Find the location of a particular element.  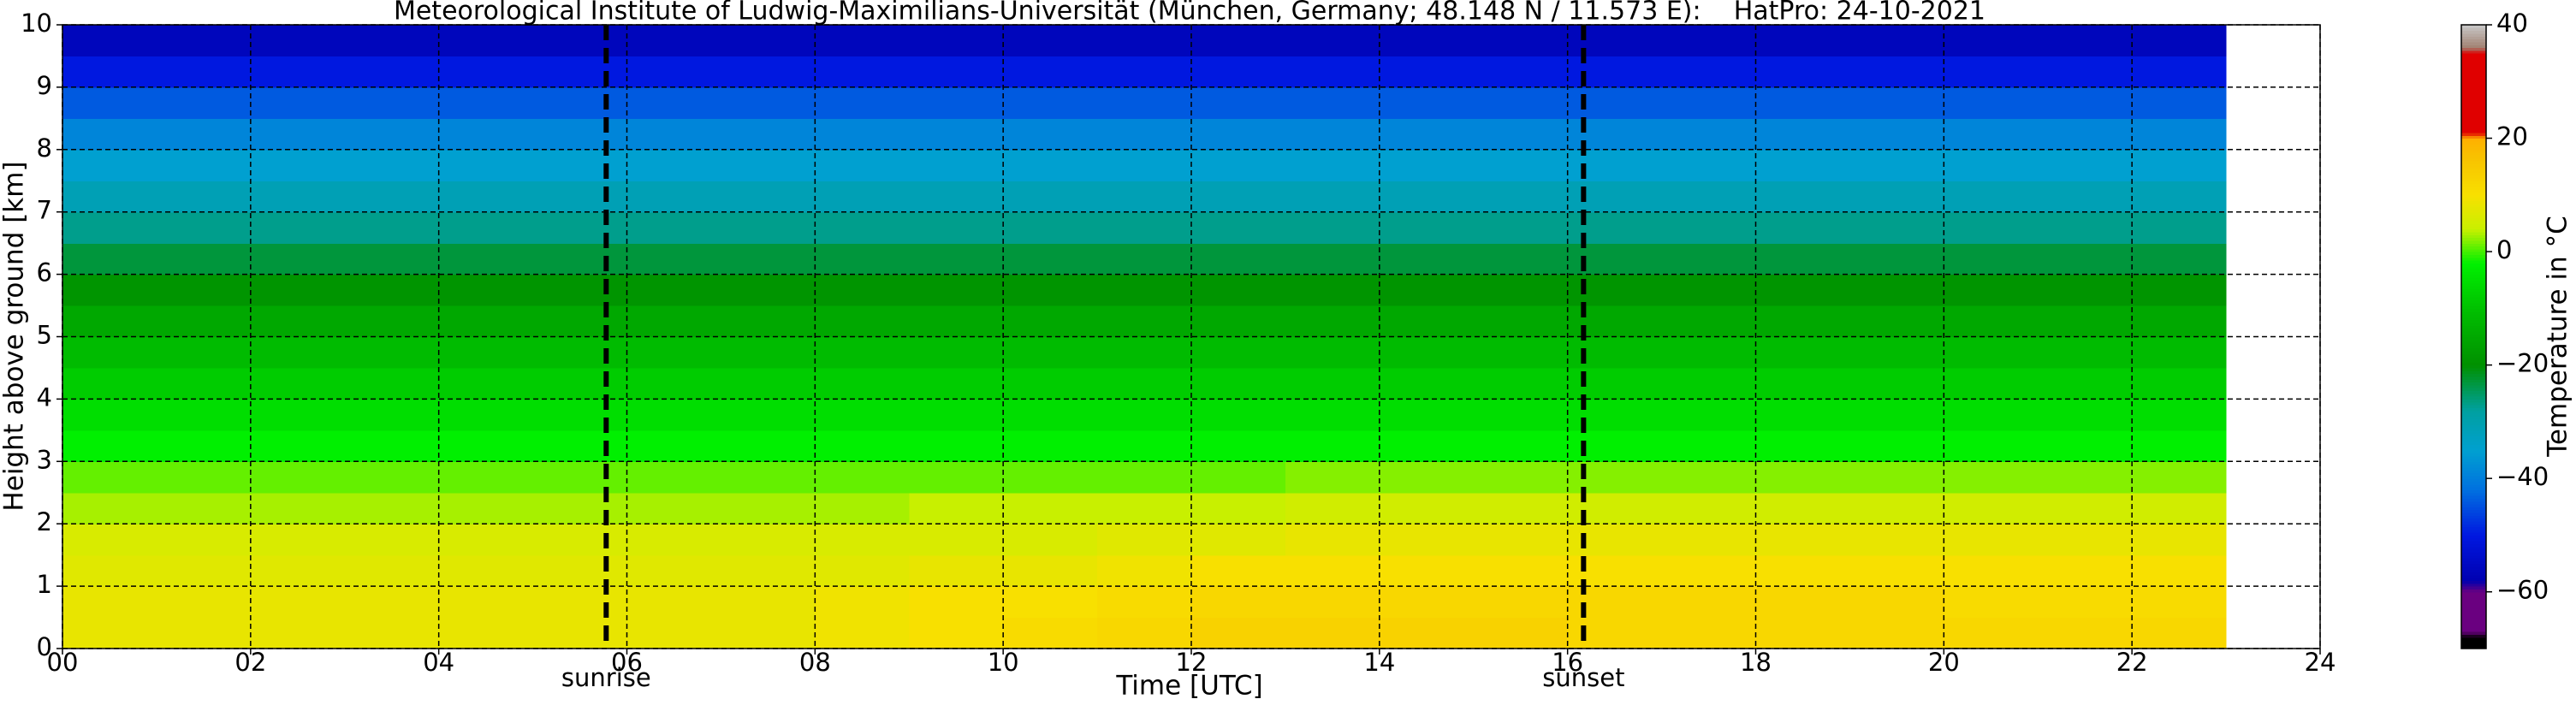

colorbar-tick-label: 40 is located at coordinates (2512, 23).